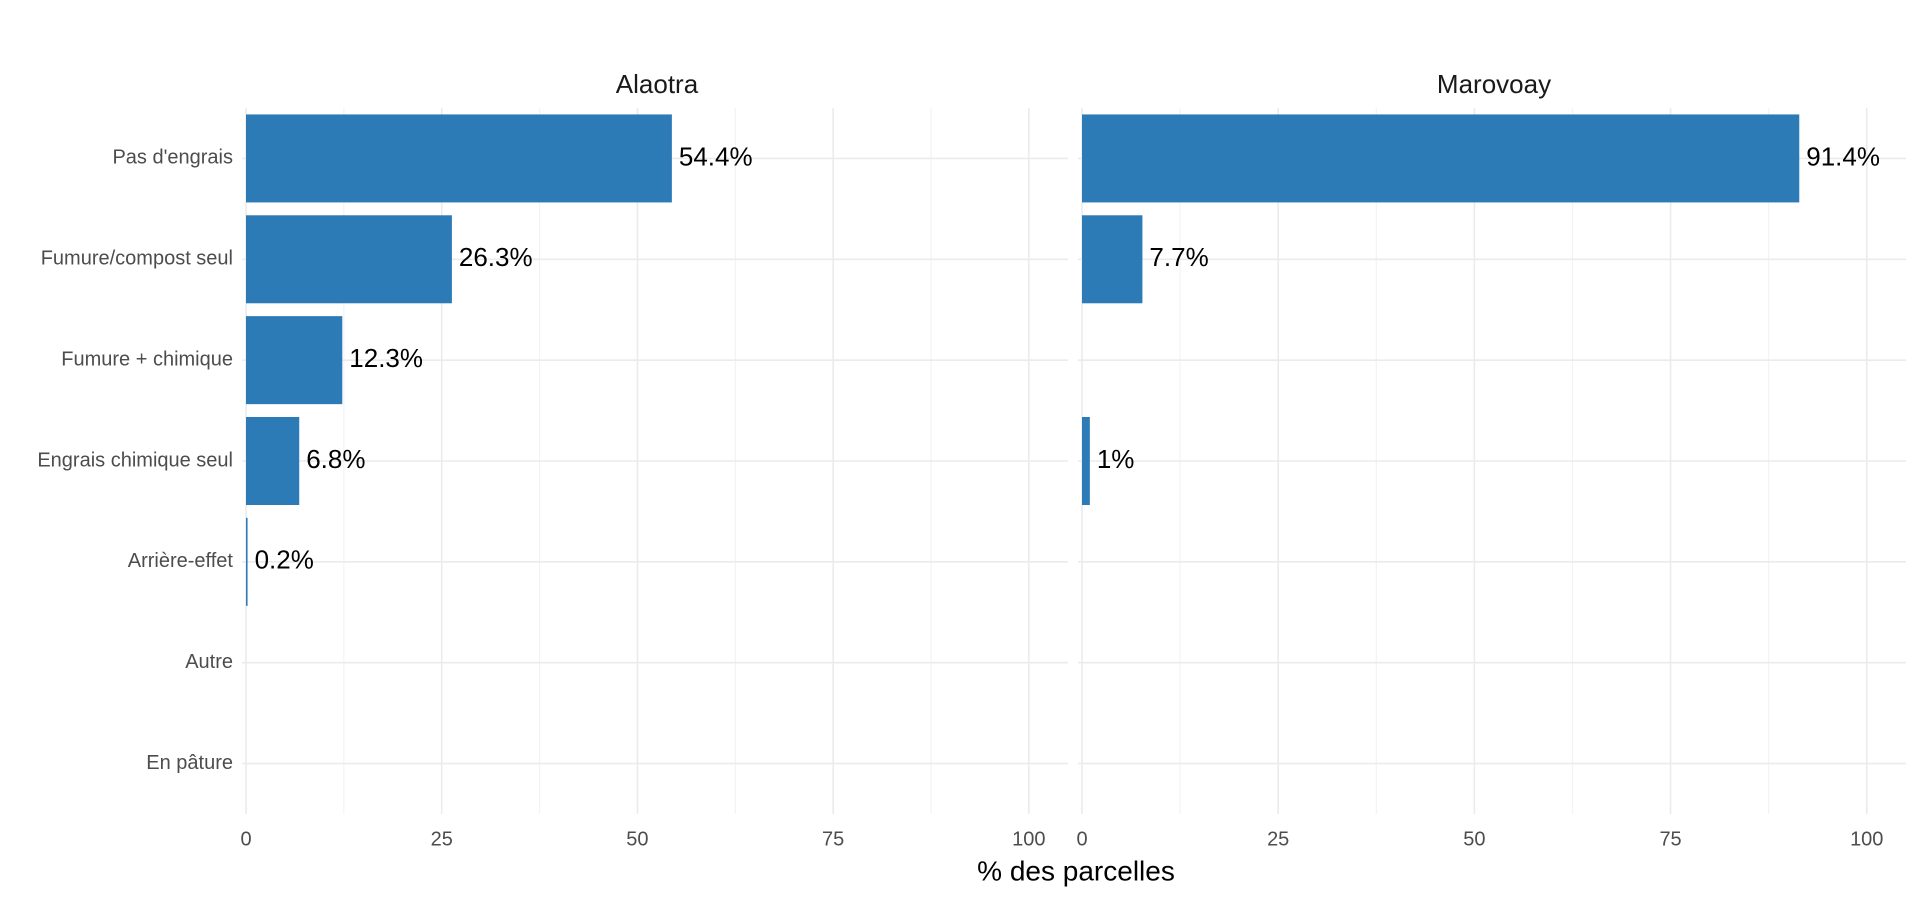 The height and width of the screenshot is (902, 1920). Describe the element at coordinates (716, 156) in the screenshot. I see `value-label: 54.4%` at that location.